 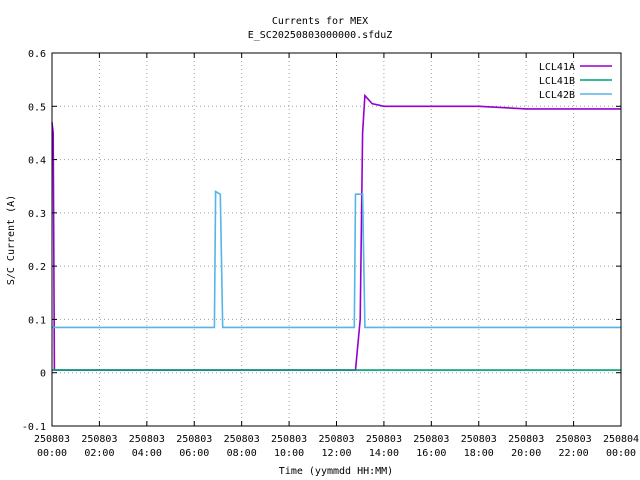 I want to click on x-tick-time-label: 12:00, so click(x=336, y=453).